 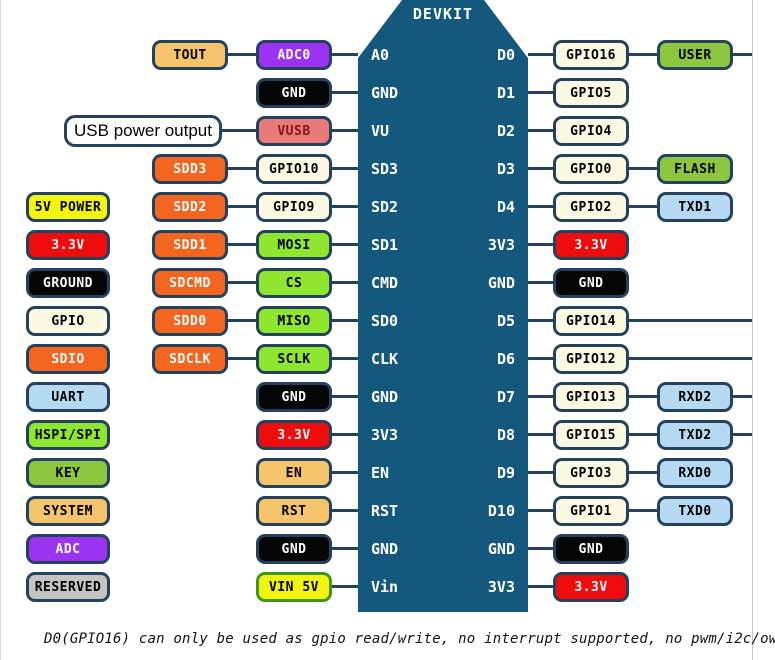 What do you see at coordinates (190, 283) in the screenshot?
I see `label-sdcmd: SDCMD` at bounding box center [190, 283].